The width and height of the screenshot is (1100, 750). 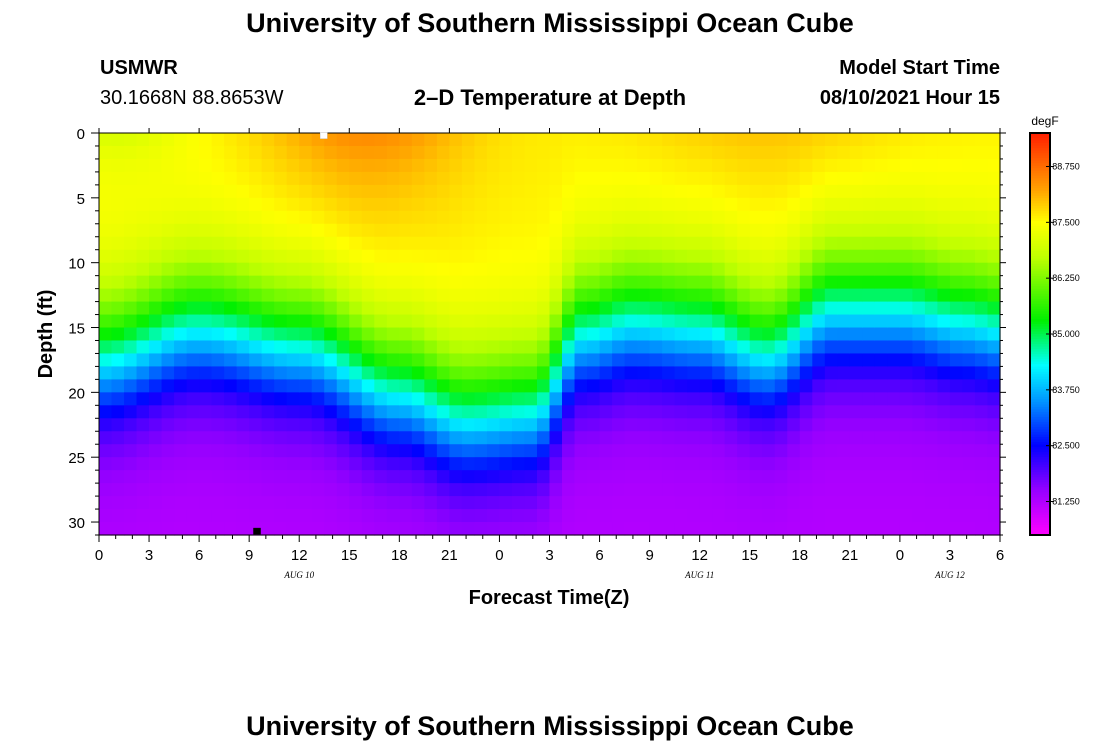 What do you see at coordinates (849, 555) in the screenshot?
I see `x-tick-label: 21` at bounding box center [849, 555].